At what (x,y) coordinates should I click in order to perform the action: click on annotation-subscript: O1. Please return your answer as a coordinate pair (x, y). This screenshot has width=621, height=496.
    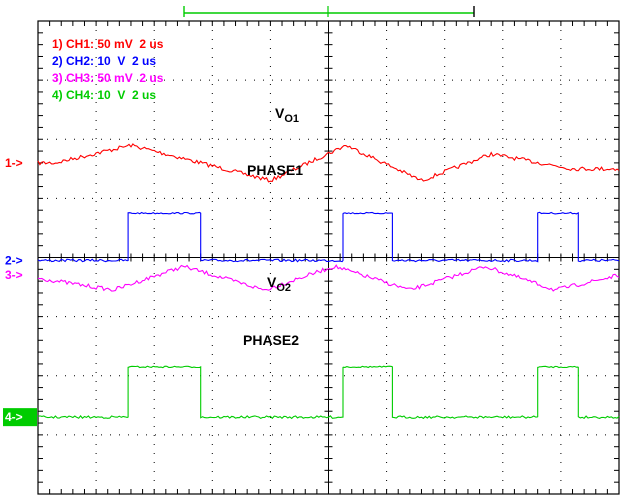
    Looking at the image, I should click on (291, 119).